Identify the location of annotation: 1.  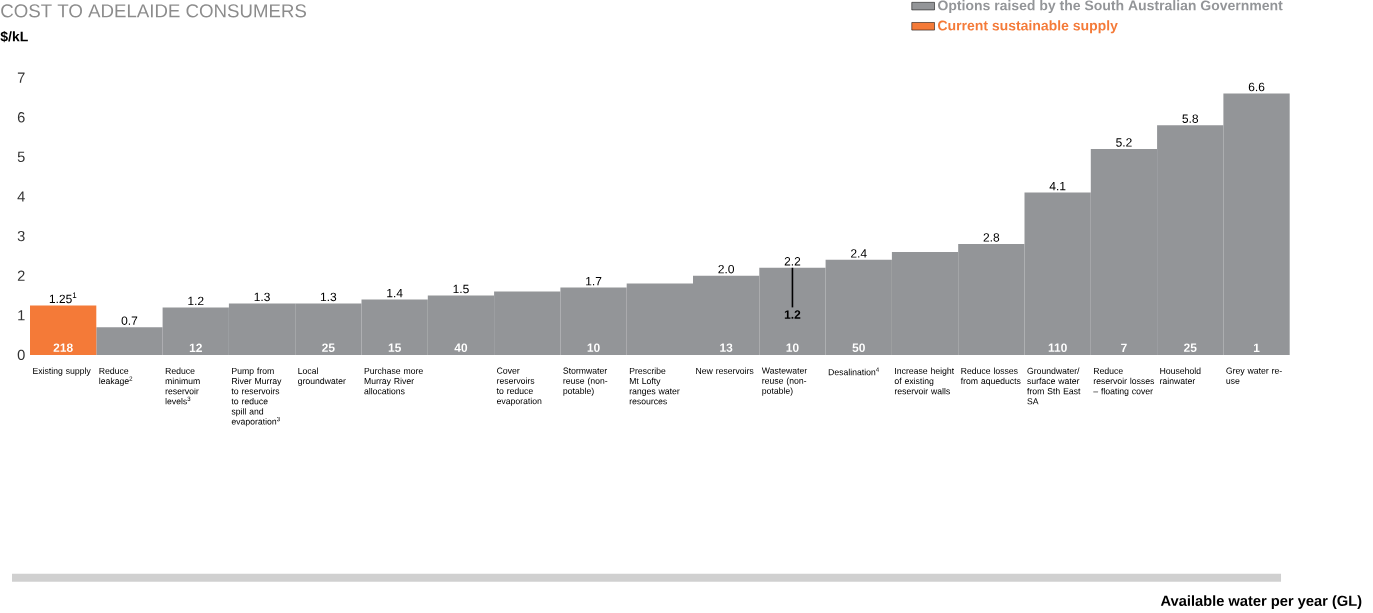
(1256, 347).